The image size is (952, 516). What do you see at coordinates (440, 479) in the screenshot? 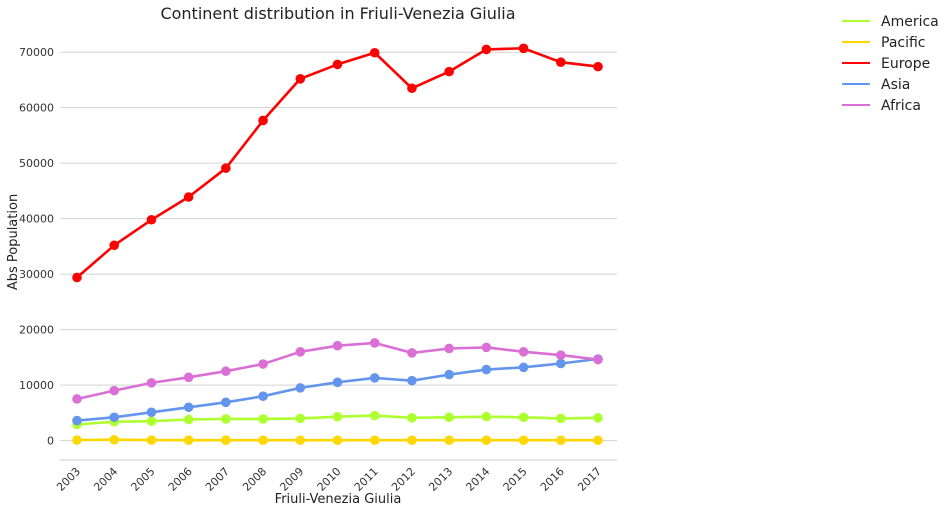
I see `x-tick-label: 2013` at bounding box center [440, 479].